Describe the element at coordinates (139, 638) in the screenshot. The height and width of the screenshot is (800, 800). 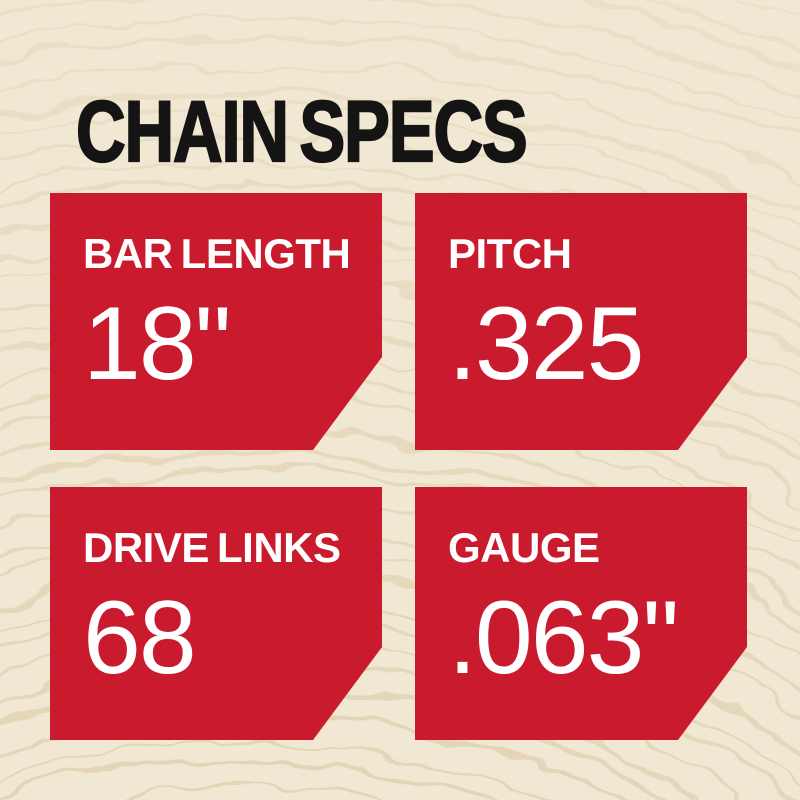
I see `spec-value: 68` at that location.